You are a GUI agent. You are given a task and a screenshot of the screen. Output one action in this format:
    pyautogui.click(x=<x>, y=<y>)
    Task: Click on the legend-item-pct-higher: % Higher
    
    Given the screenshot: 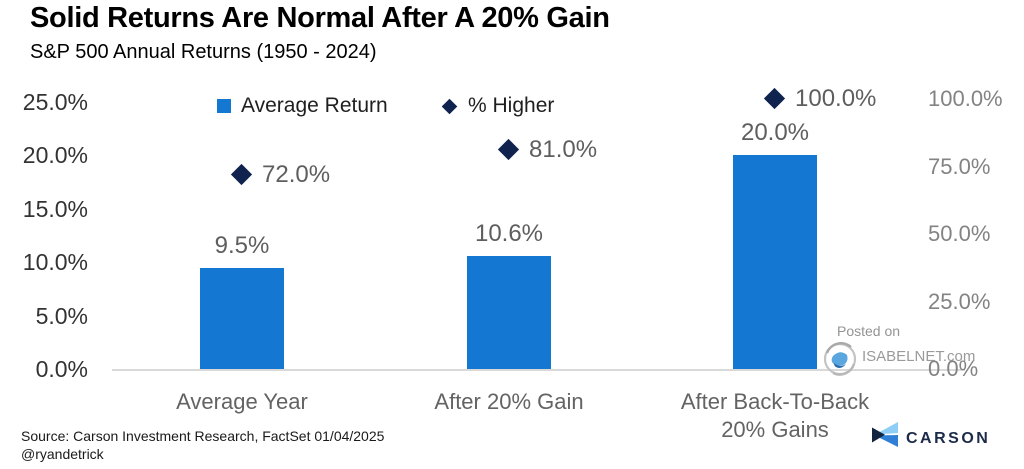 What is the action you would take?
    pyautogui.click(x=497, y=106)
    